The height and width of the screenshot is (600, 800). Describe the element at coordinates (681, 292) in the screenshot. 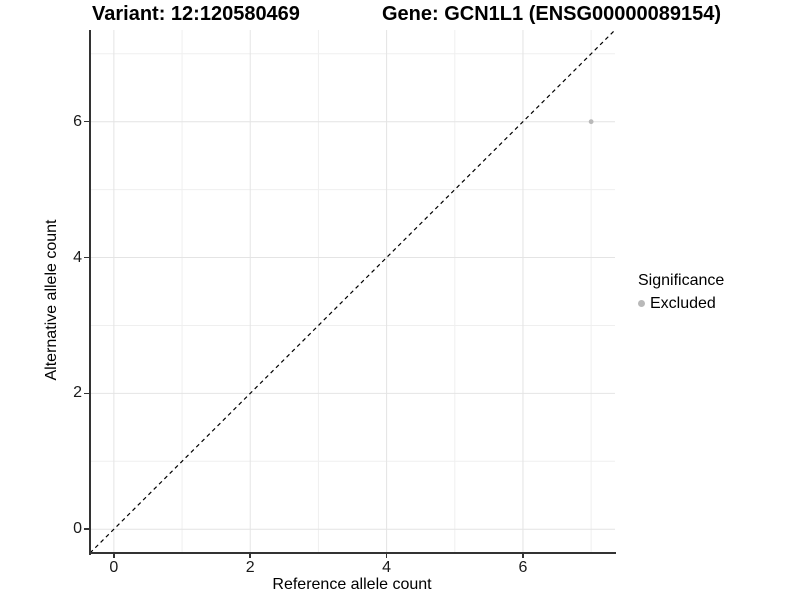

I see `legend: Significance Excluded` at that location.